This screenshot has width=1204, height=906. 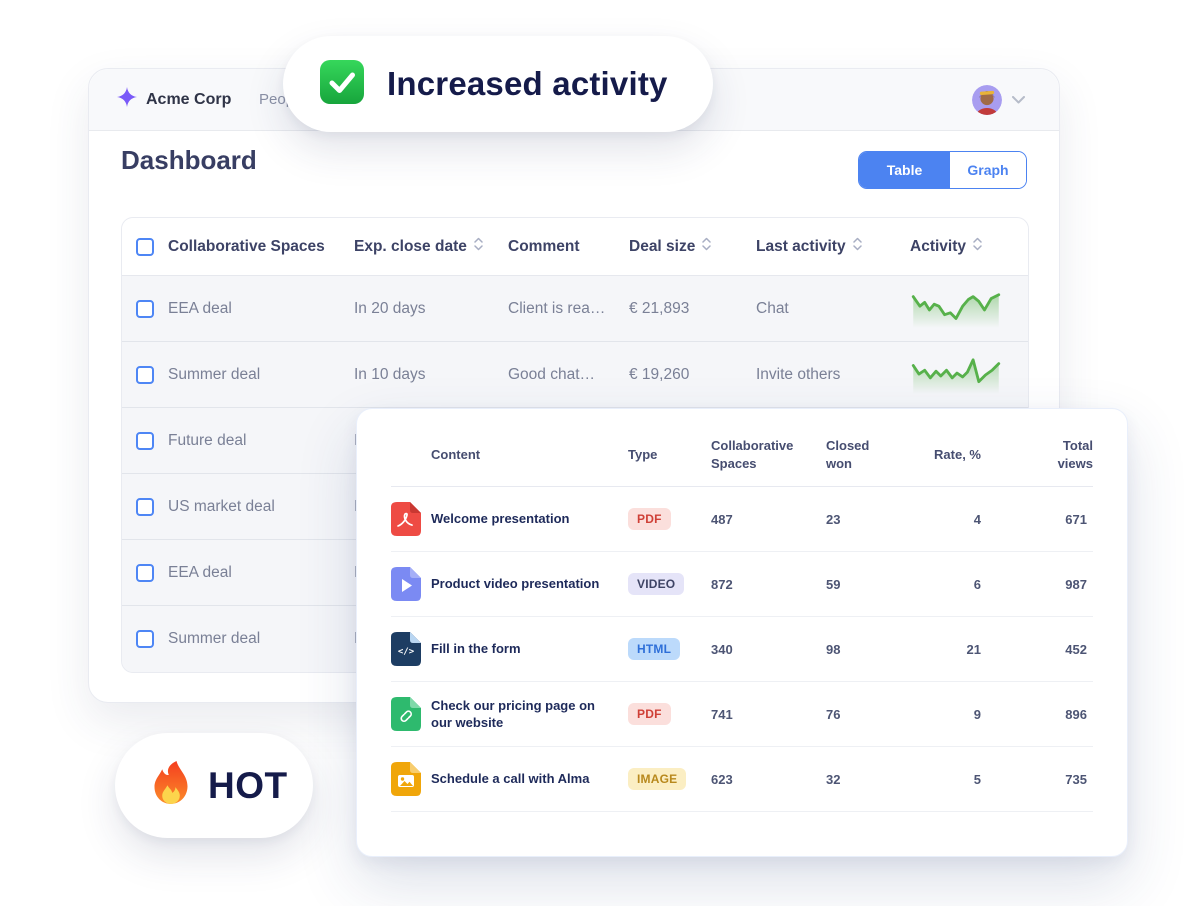 What do you see at coordinates (969, 246) in the screenshot?
I see `column-activity-sort: Activity` at bounding box center [969, 246].